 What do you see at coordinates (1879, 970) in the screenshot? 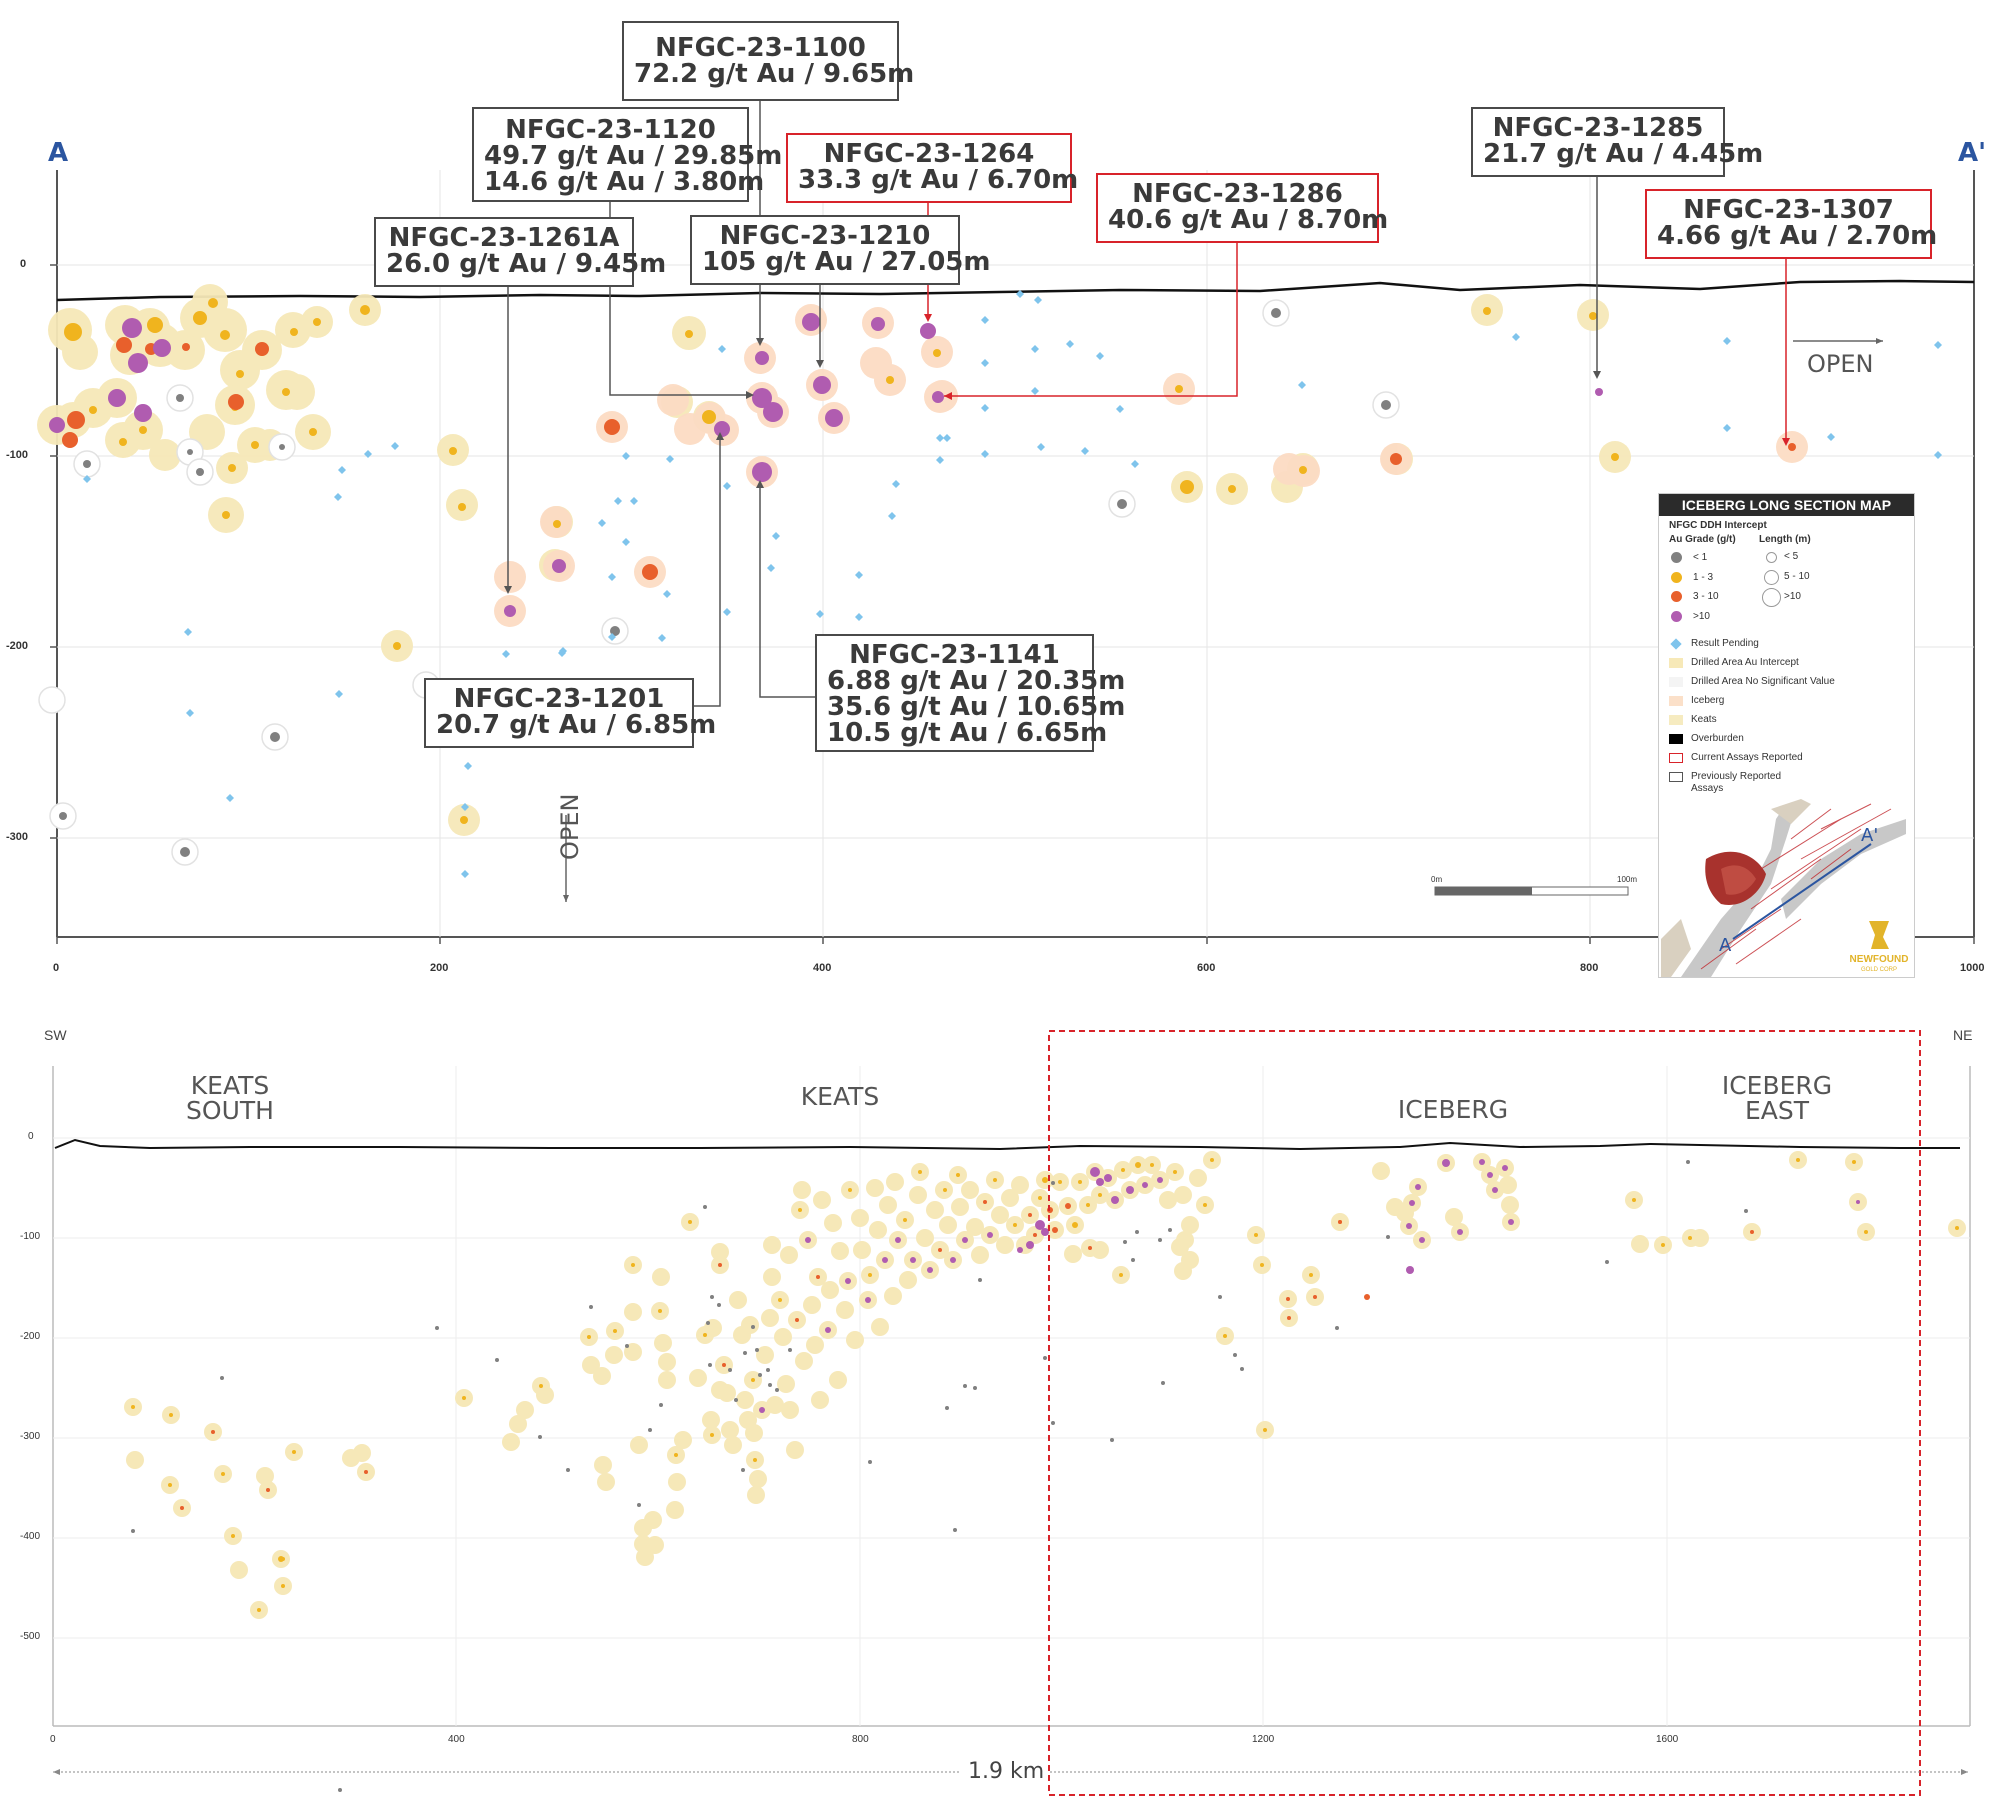
I see `logo-subtitle: GOLD CORP` at bounding box center [1879, 970].